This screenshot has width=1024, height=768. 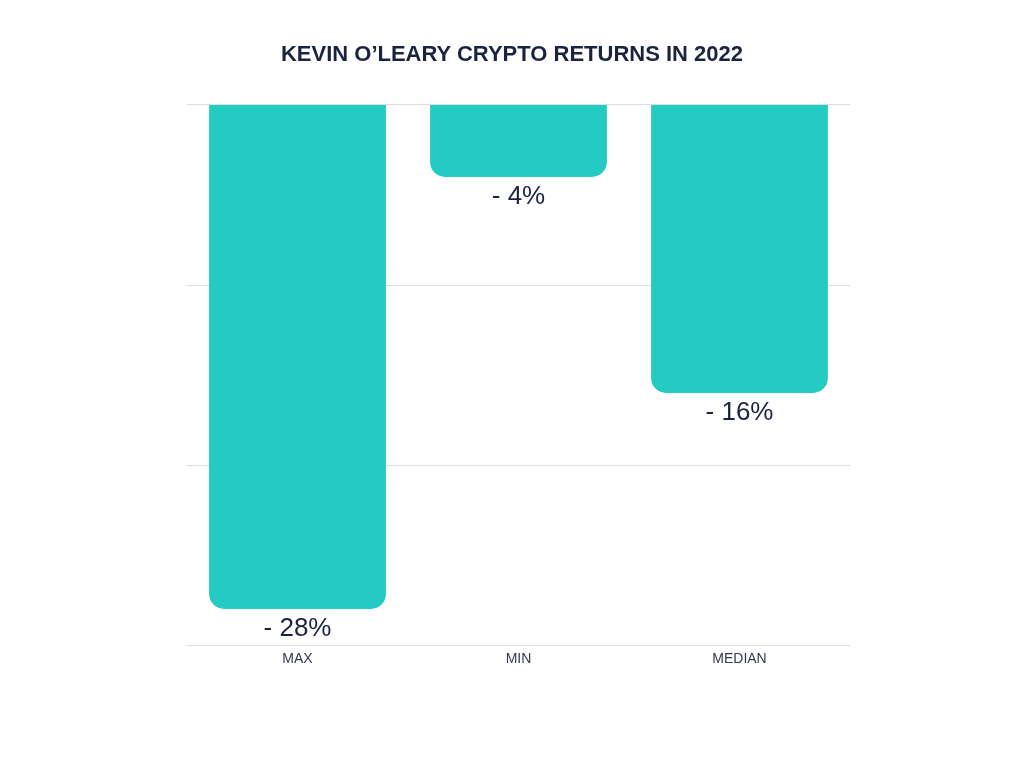 I want to click on data-label: - 4%, so click(x=518, y=195).